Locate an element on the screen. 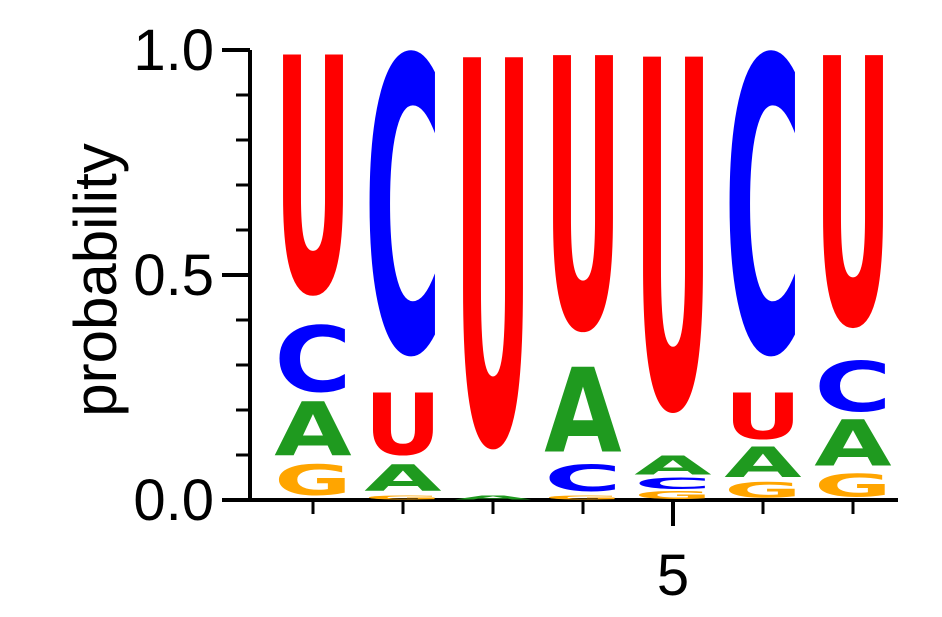 The width and height of the screenshot is (942, 617). x-tick-label: 5 is located at coordinates (673, 575).